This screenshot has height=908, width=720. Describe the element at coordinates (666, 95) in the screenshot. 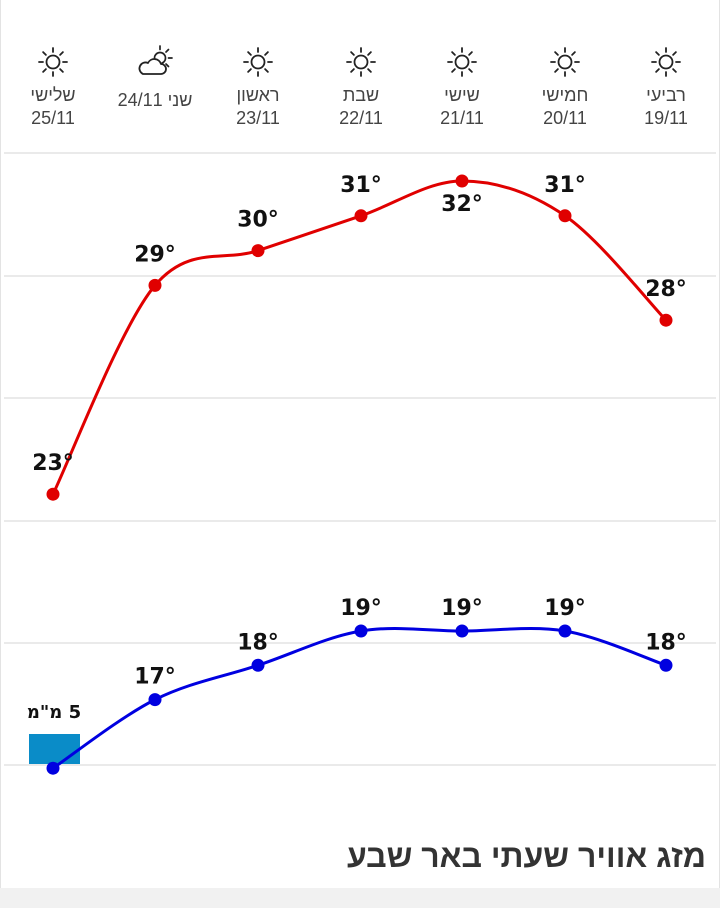

I see `day-name: רביעי` at that location.